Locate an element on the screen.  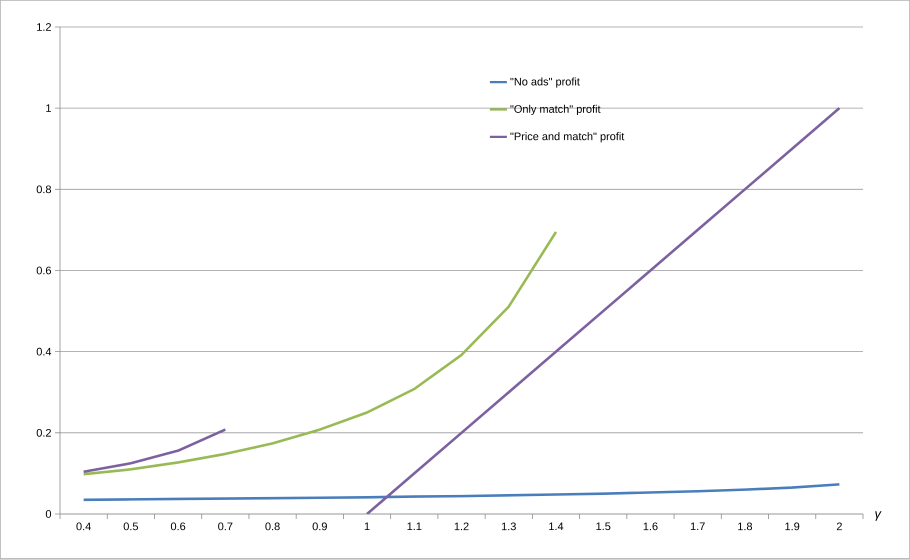
x-tick-label: 2 is located at coordinates (839, 526).